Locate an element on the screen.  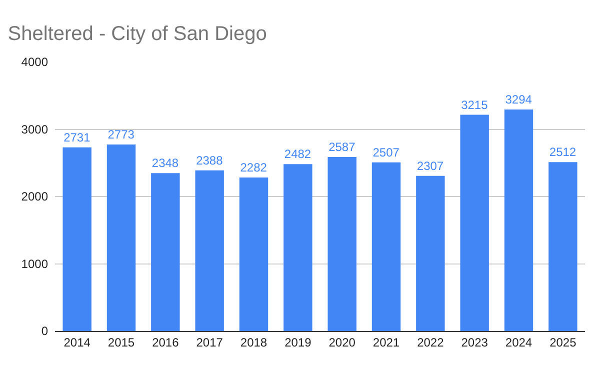
data-label: 2388 is located at coordinates (210, 160).